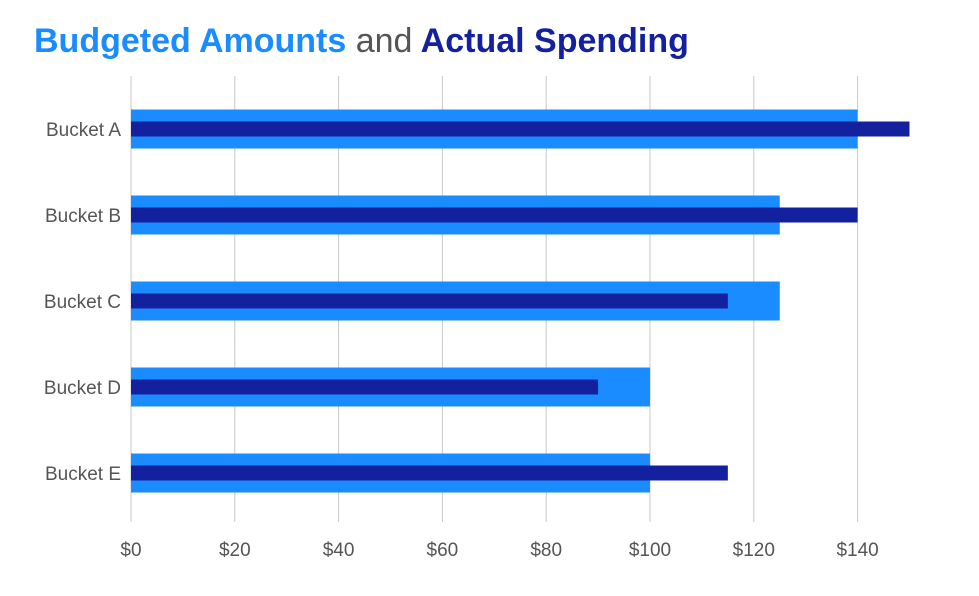 This screenshot has height=596, width=979. I want to click on x-tick-label: $20, so click(235, 550).